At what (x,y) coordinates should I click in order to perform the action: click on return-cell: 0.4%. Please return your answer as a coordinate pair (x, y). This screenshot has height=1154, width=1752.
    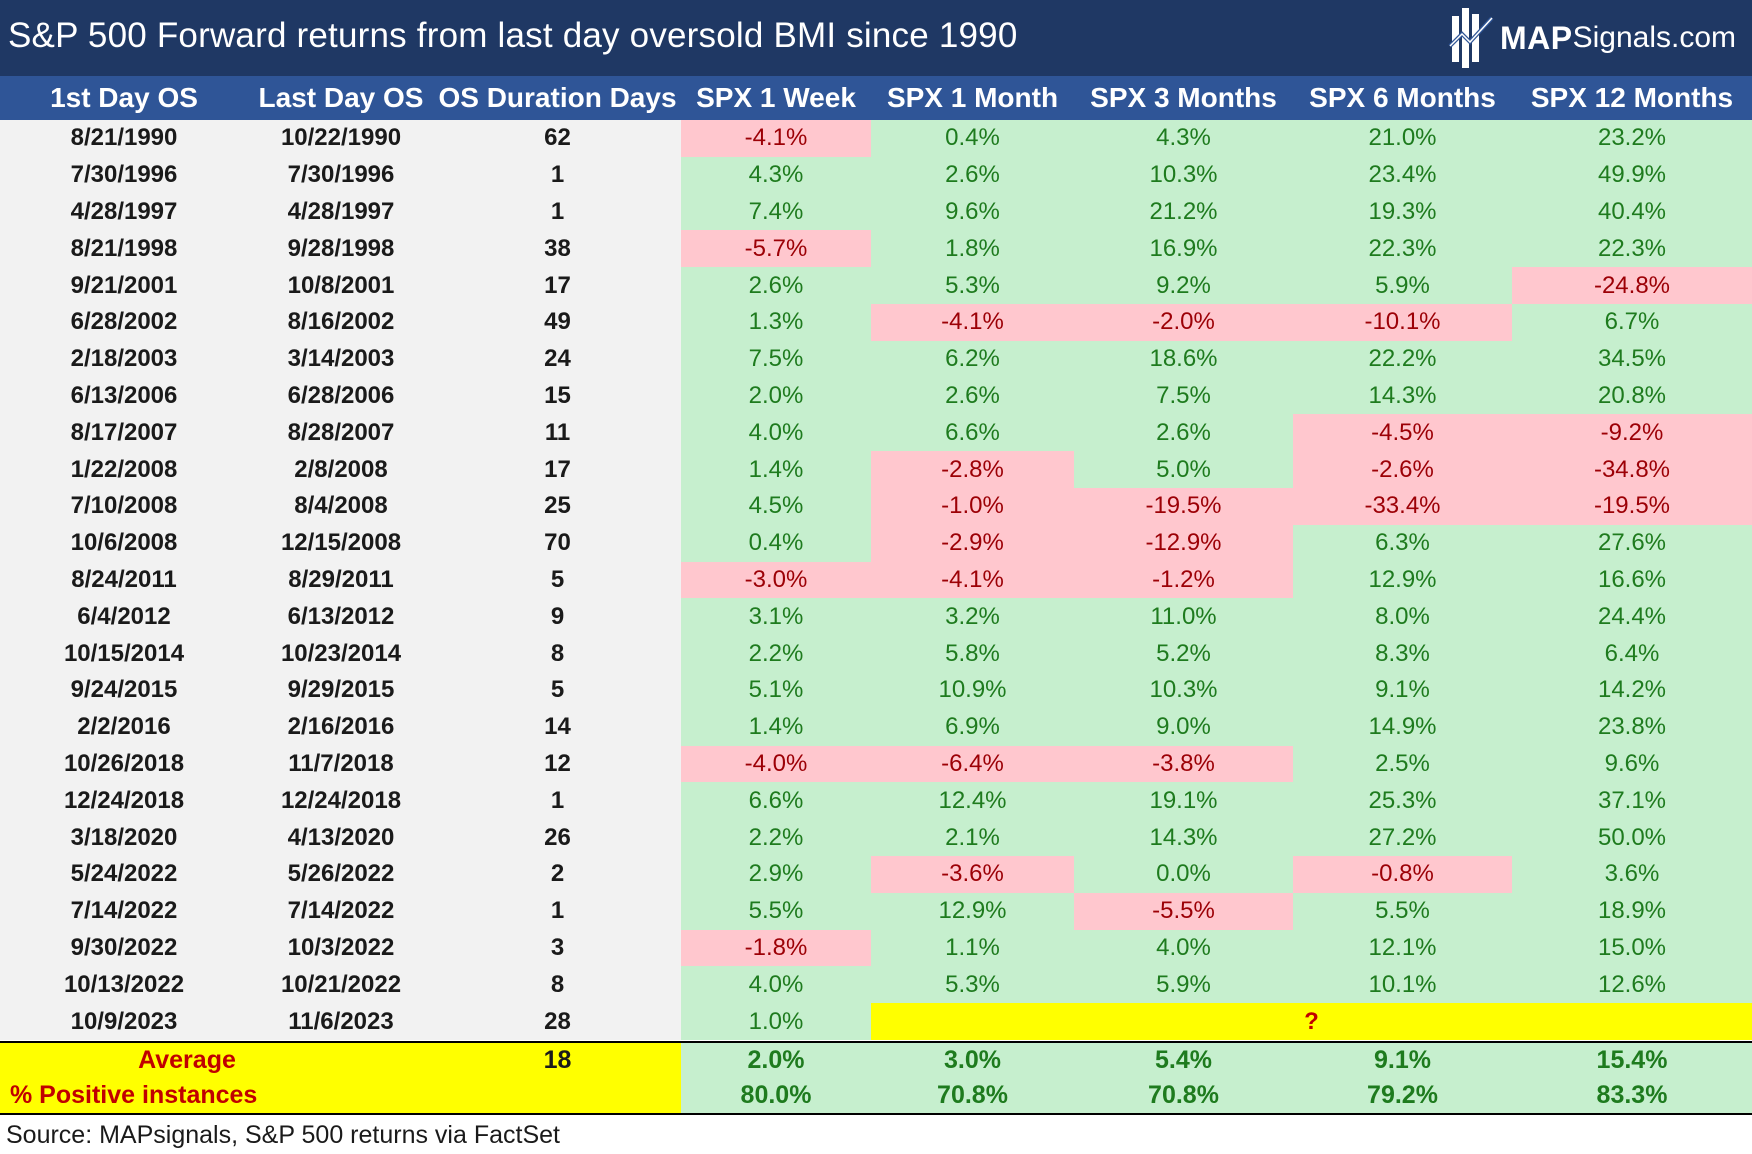
    Looking at the image, I should click on (972, 138).